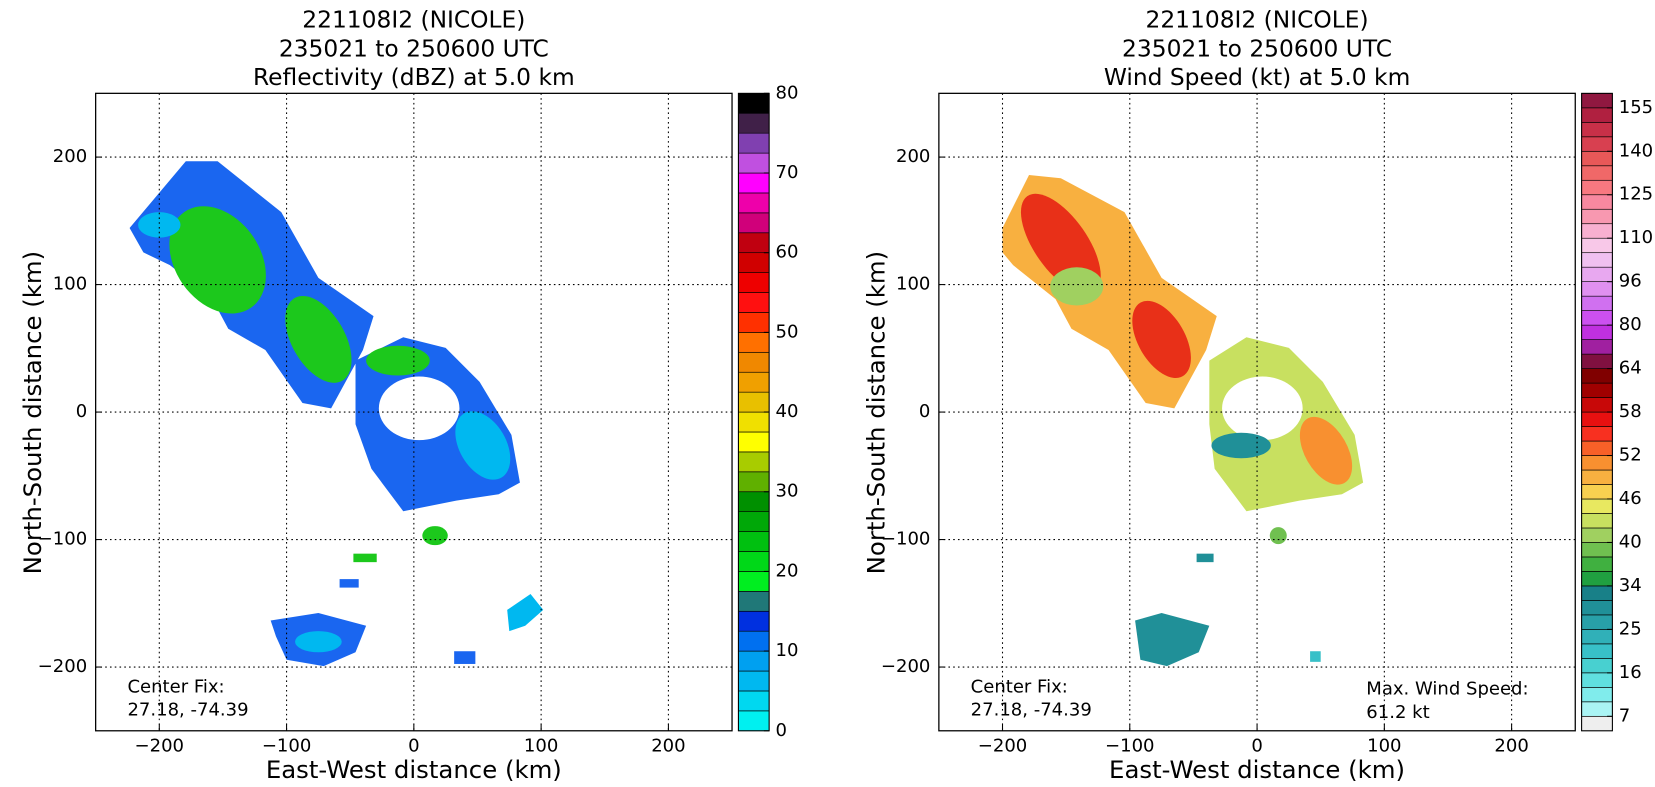 This screenshot has height=787, width=1655. What do you see at coordinates (1630, 324) in the screenshot?
I see `colorbar-tick-label: 80` at bounding box center [1630, 324].